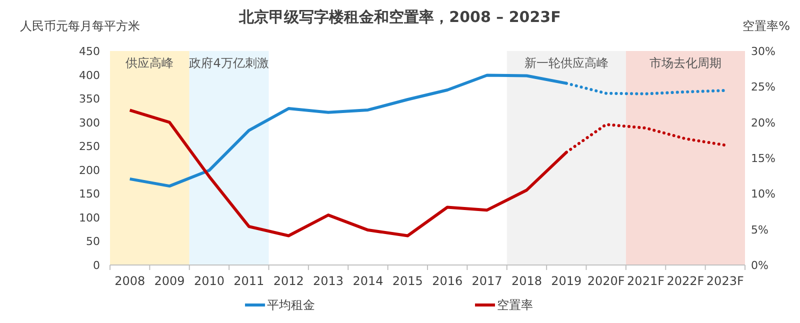 The image size is (800, 323). What do you see at coordinates (606, 281) in the screenshot?
I see `x-tick-label: 2020F` at bounding box center [606, 281].